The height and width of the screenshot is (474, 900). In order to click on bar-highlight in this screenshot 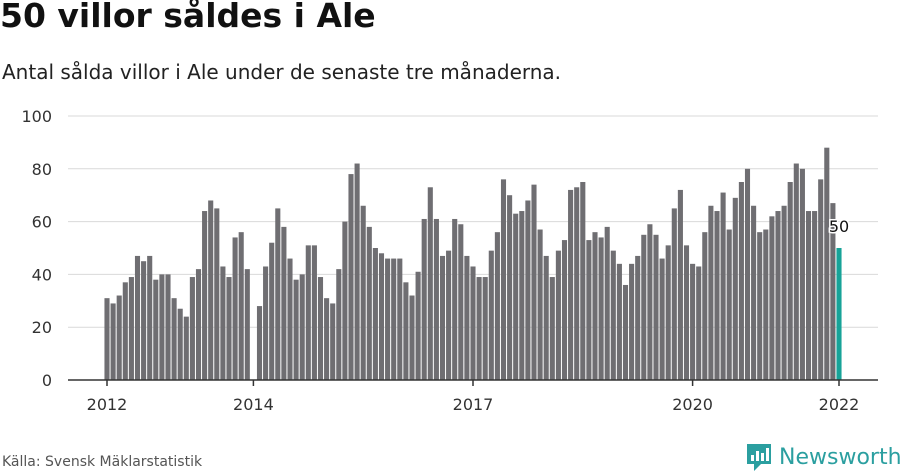, I will do `click(839, 314)`.